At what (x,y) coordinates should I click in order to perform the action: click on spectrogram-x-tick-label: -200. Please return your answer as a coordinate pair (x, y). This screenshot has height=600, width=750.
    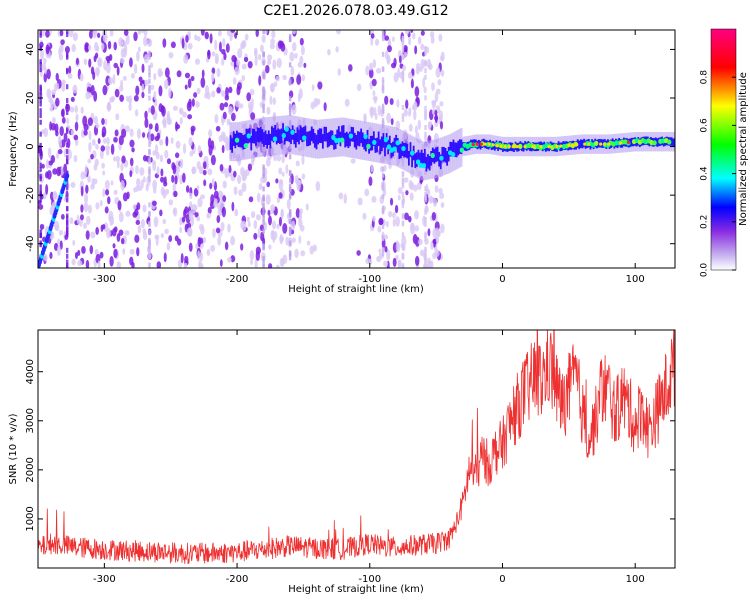
    Looking at the image, I should click on (237, 279).